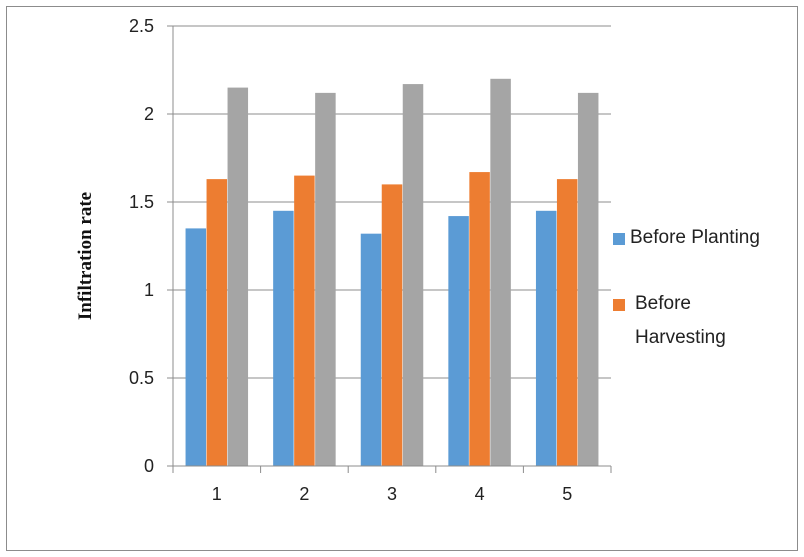 Image resolution: width=804 pixels, height=557 pixels. What do you see at coordinates (85, 256) in the screenshot?
I see `y-axis-label: Infiltration rate` at bounding box center [85, 256].